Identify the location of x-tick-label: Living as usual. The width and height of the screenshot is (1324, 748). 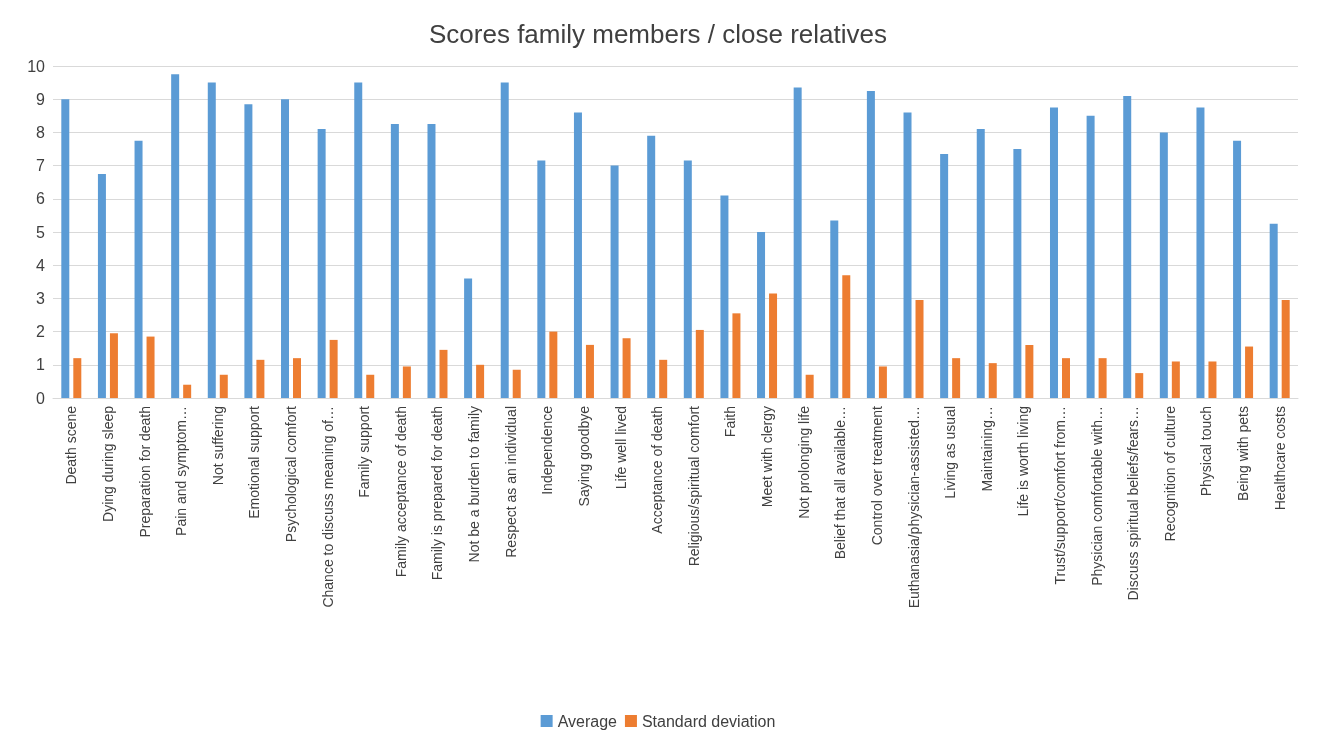
(950, 452).